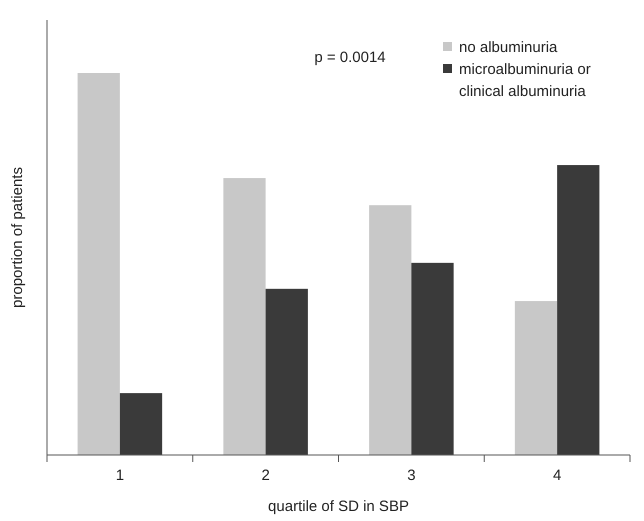  I want to click on x-axis-title: quartile of SD in SBP, so click(338, 506).